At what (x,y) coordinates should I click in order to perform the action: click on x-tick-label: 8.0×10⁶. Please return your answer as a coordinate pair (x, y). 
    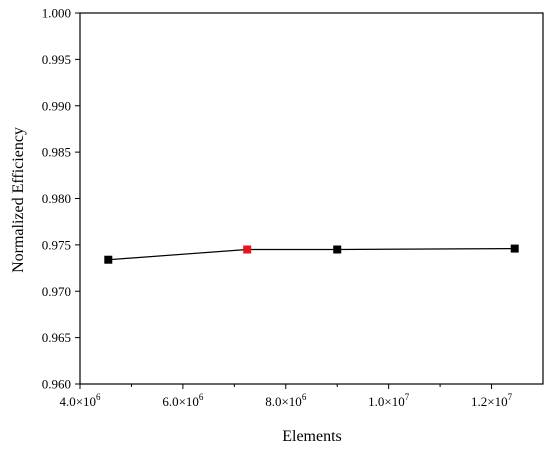
    Looking at the image, I should click on (286, 400).